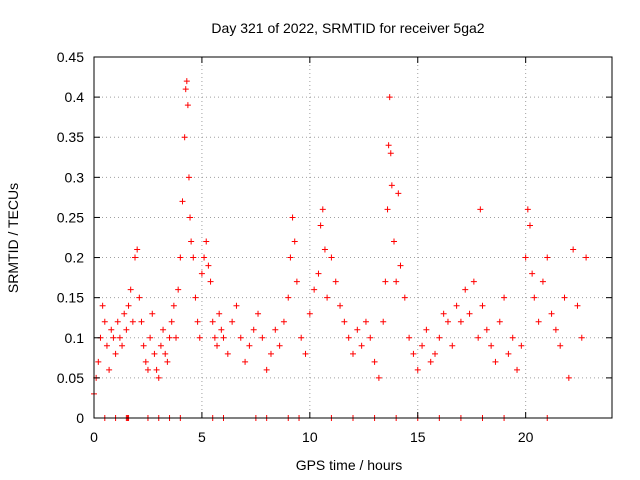 The height and width of the screenshot is (480, 640). I want to click on x-tick-label: 20, so click(526, 437).